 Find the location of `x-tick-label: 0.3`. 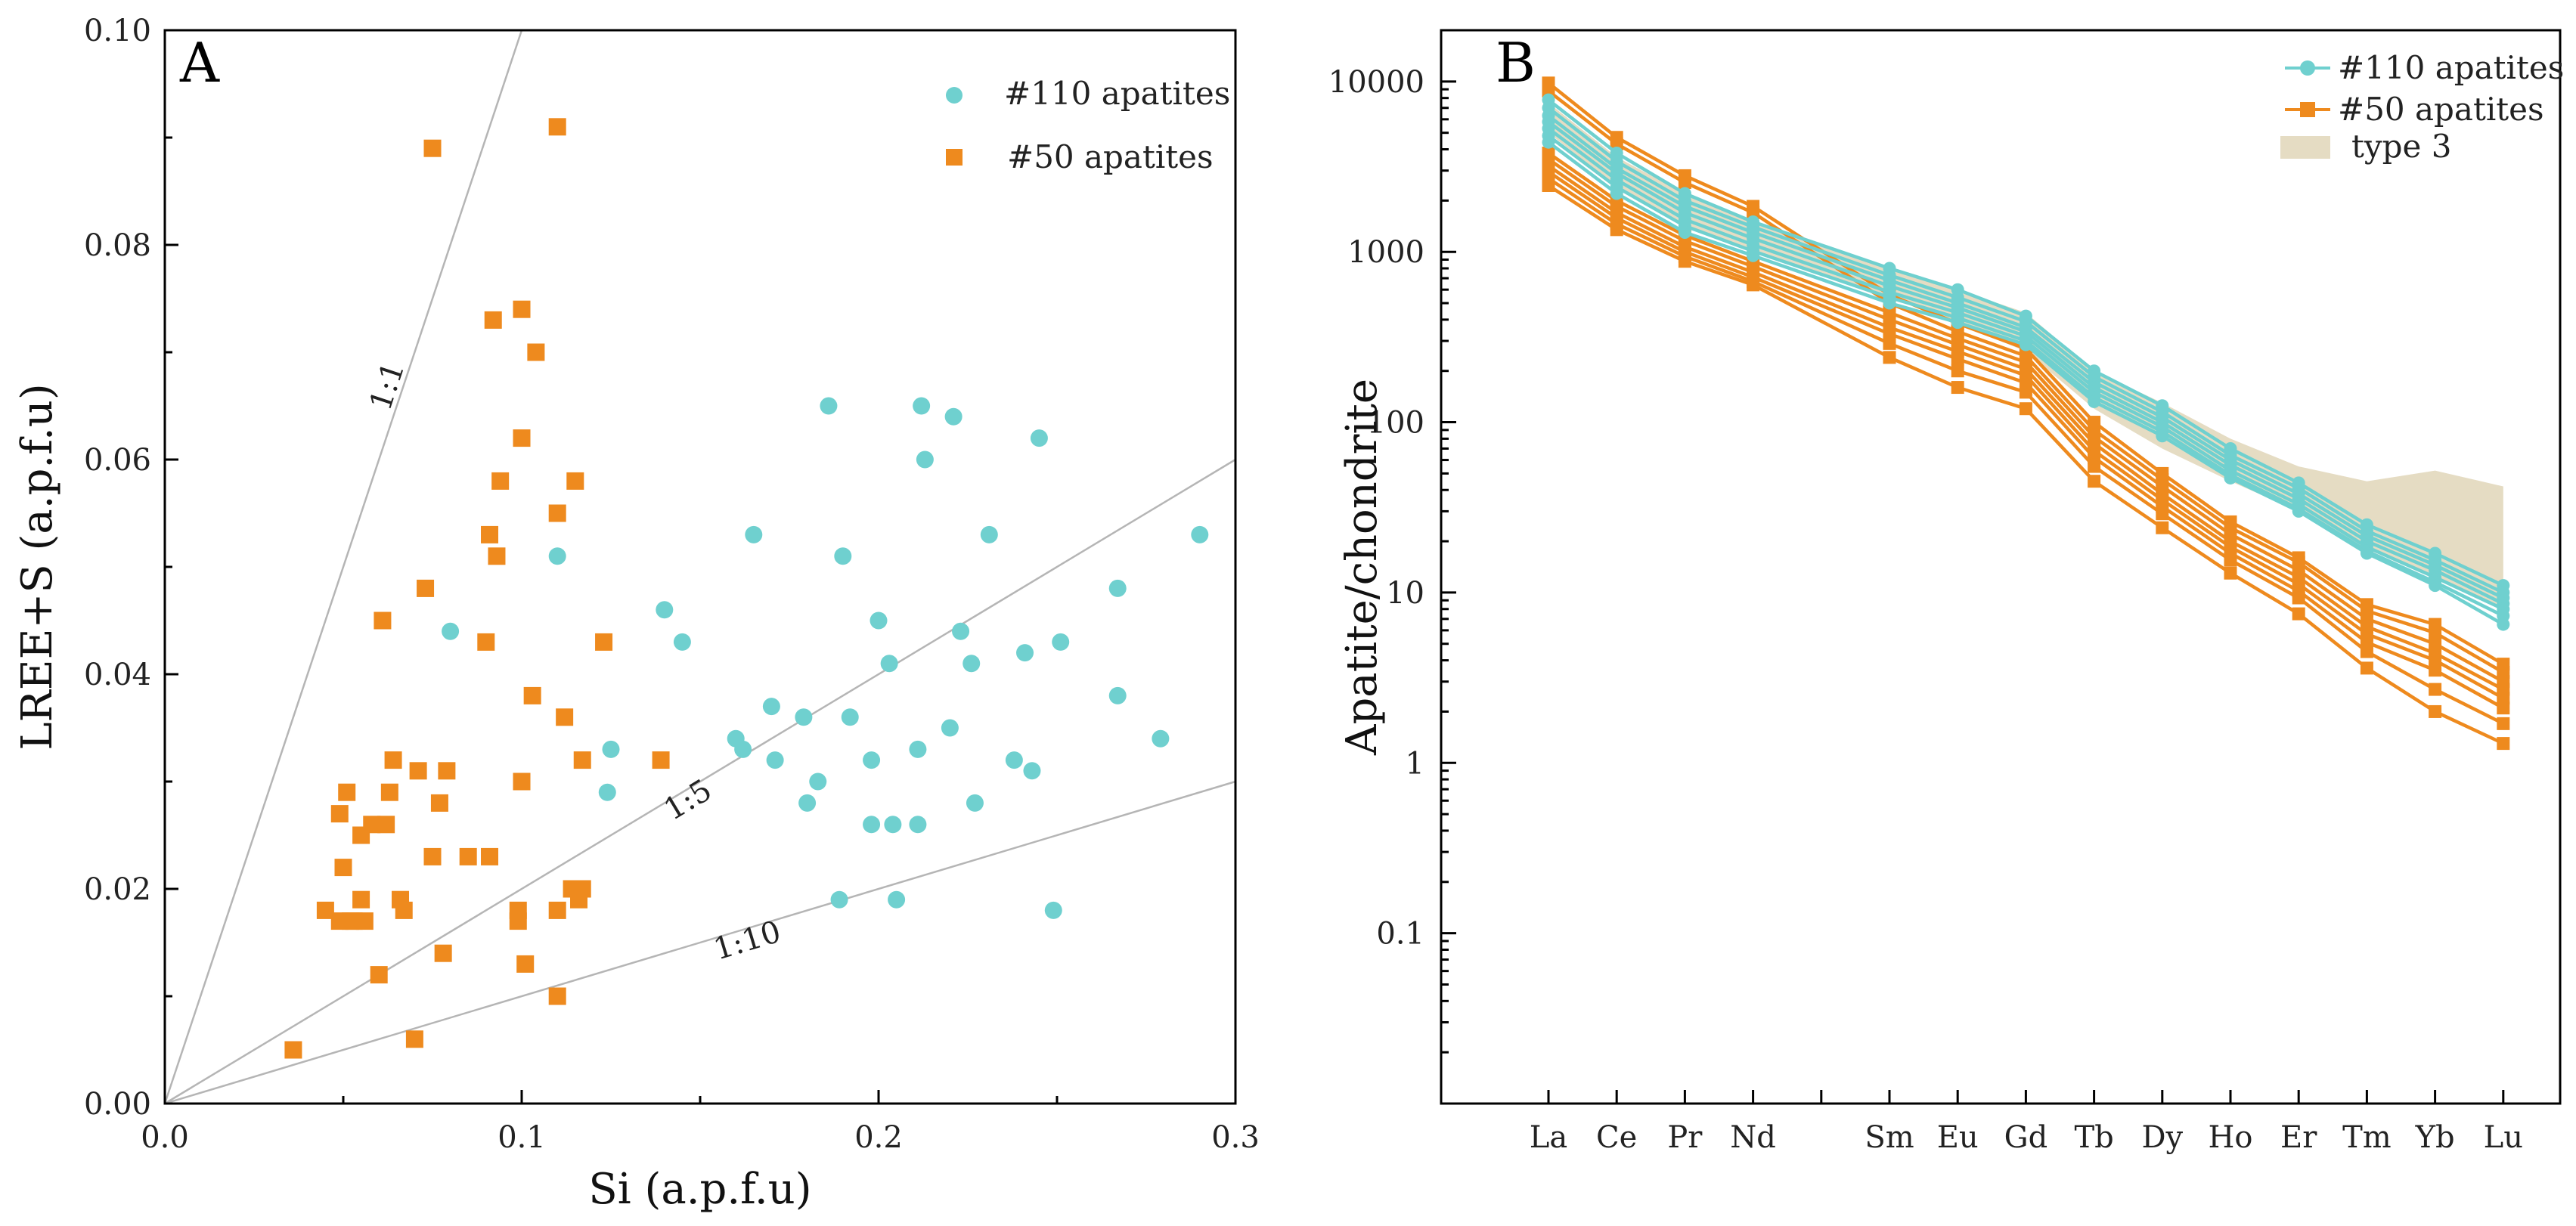

x-tick-label: 0.3 is located at coordinates (1235, 1137).